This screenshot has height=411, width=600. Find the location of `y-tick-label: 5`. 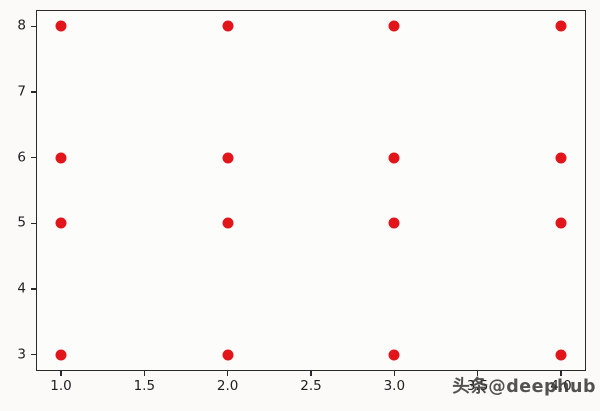

y-tick-label: 5 is located at coordinates (21, 222).